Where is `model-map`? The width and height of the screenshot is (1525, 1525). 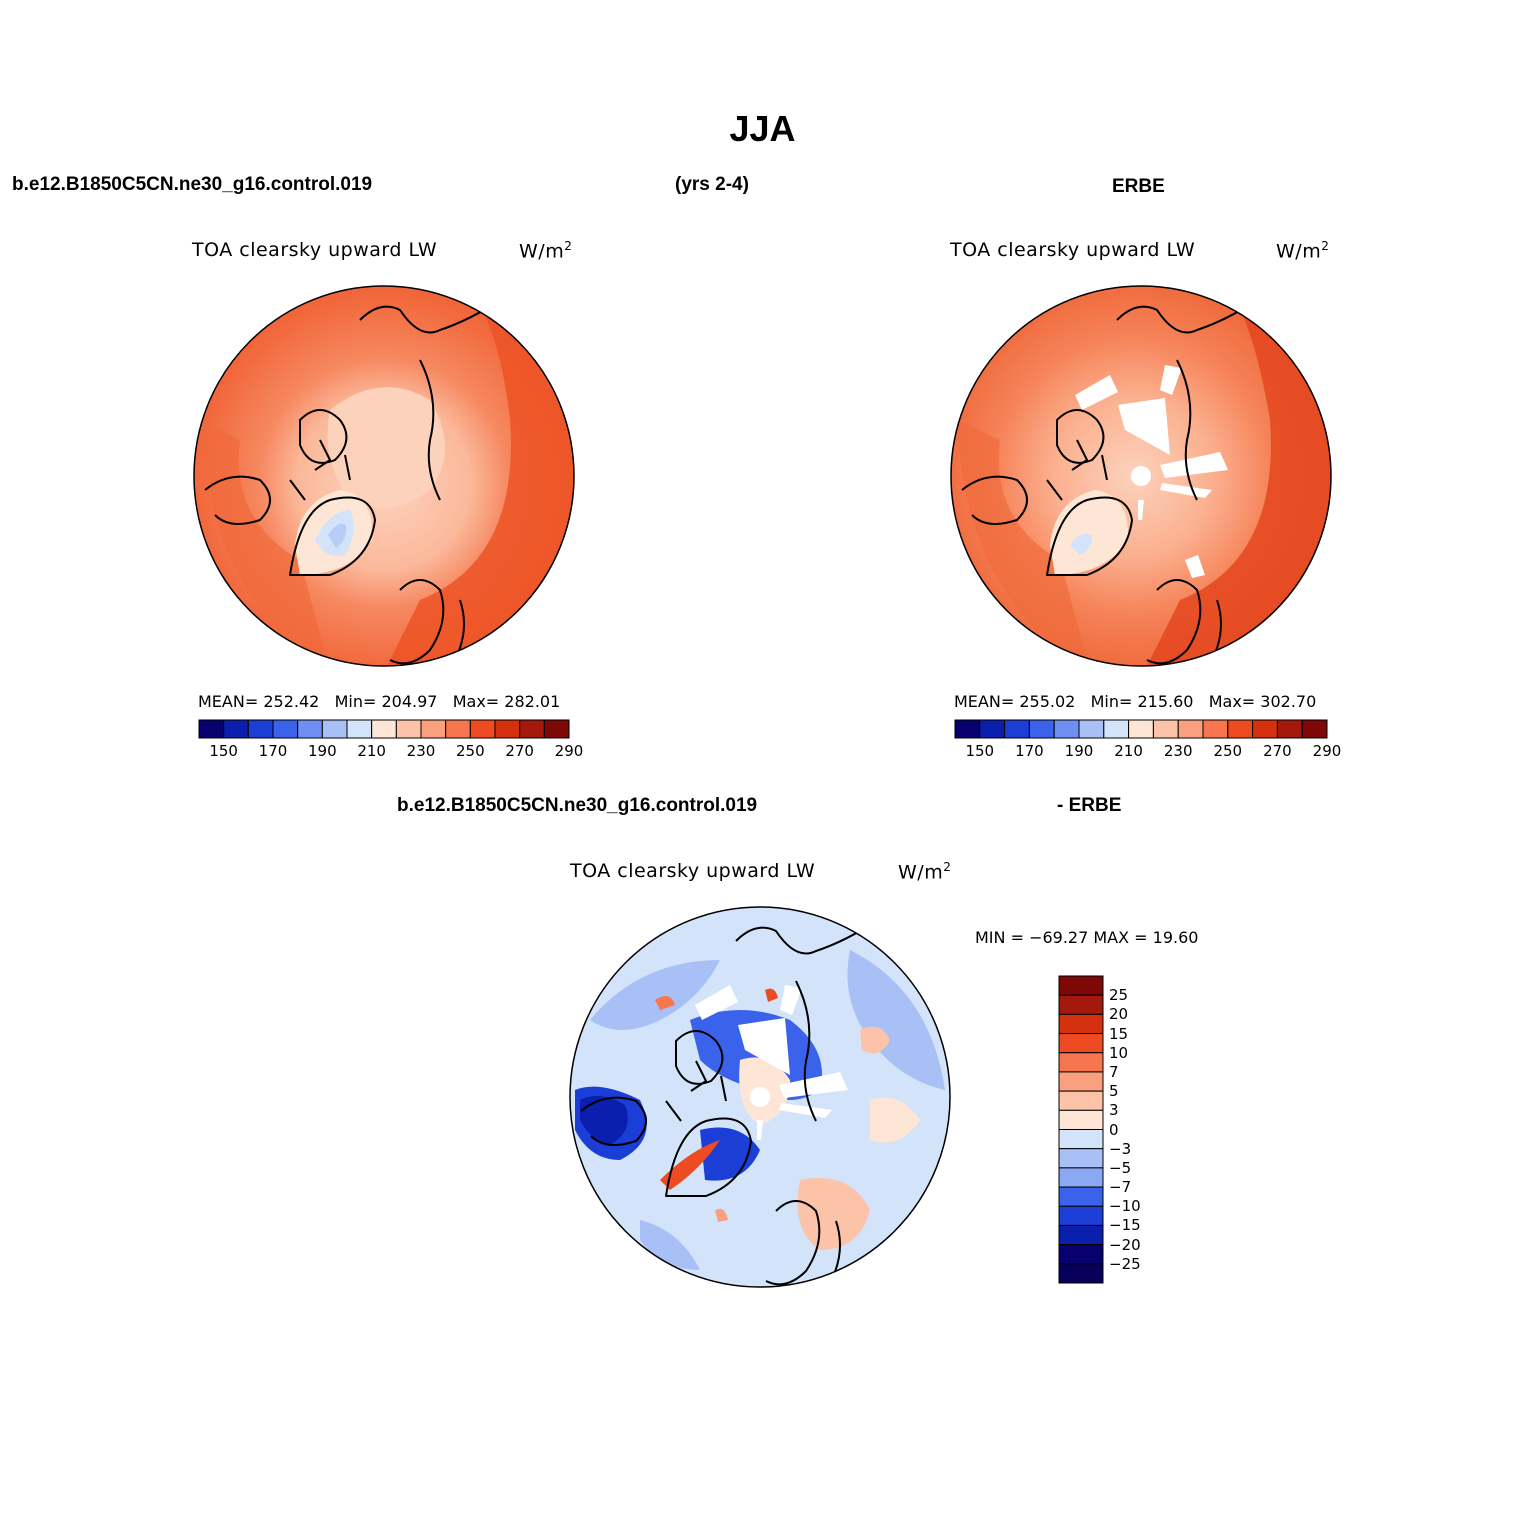 model-map is located at coordinates (384, 476).